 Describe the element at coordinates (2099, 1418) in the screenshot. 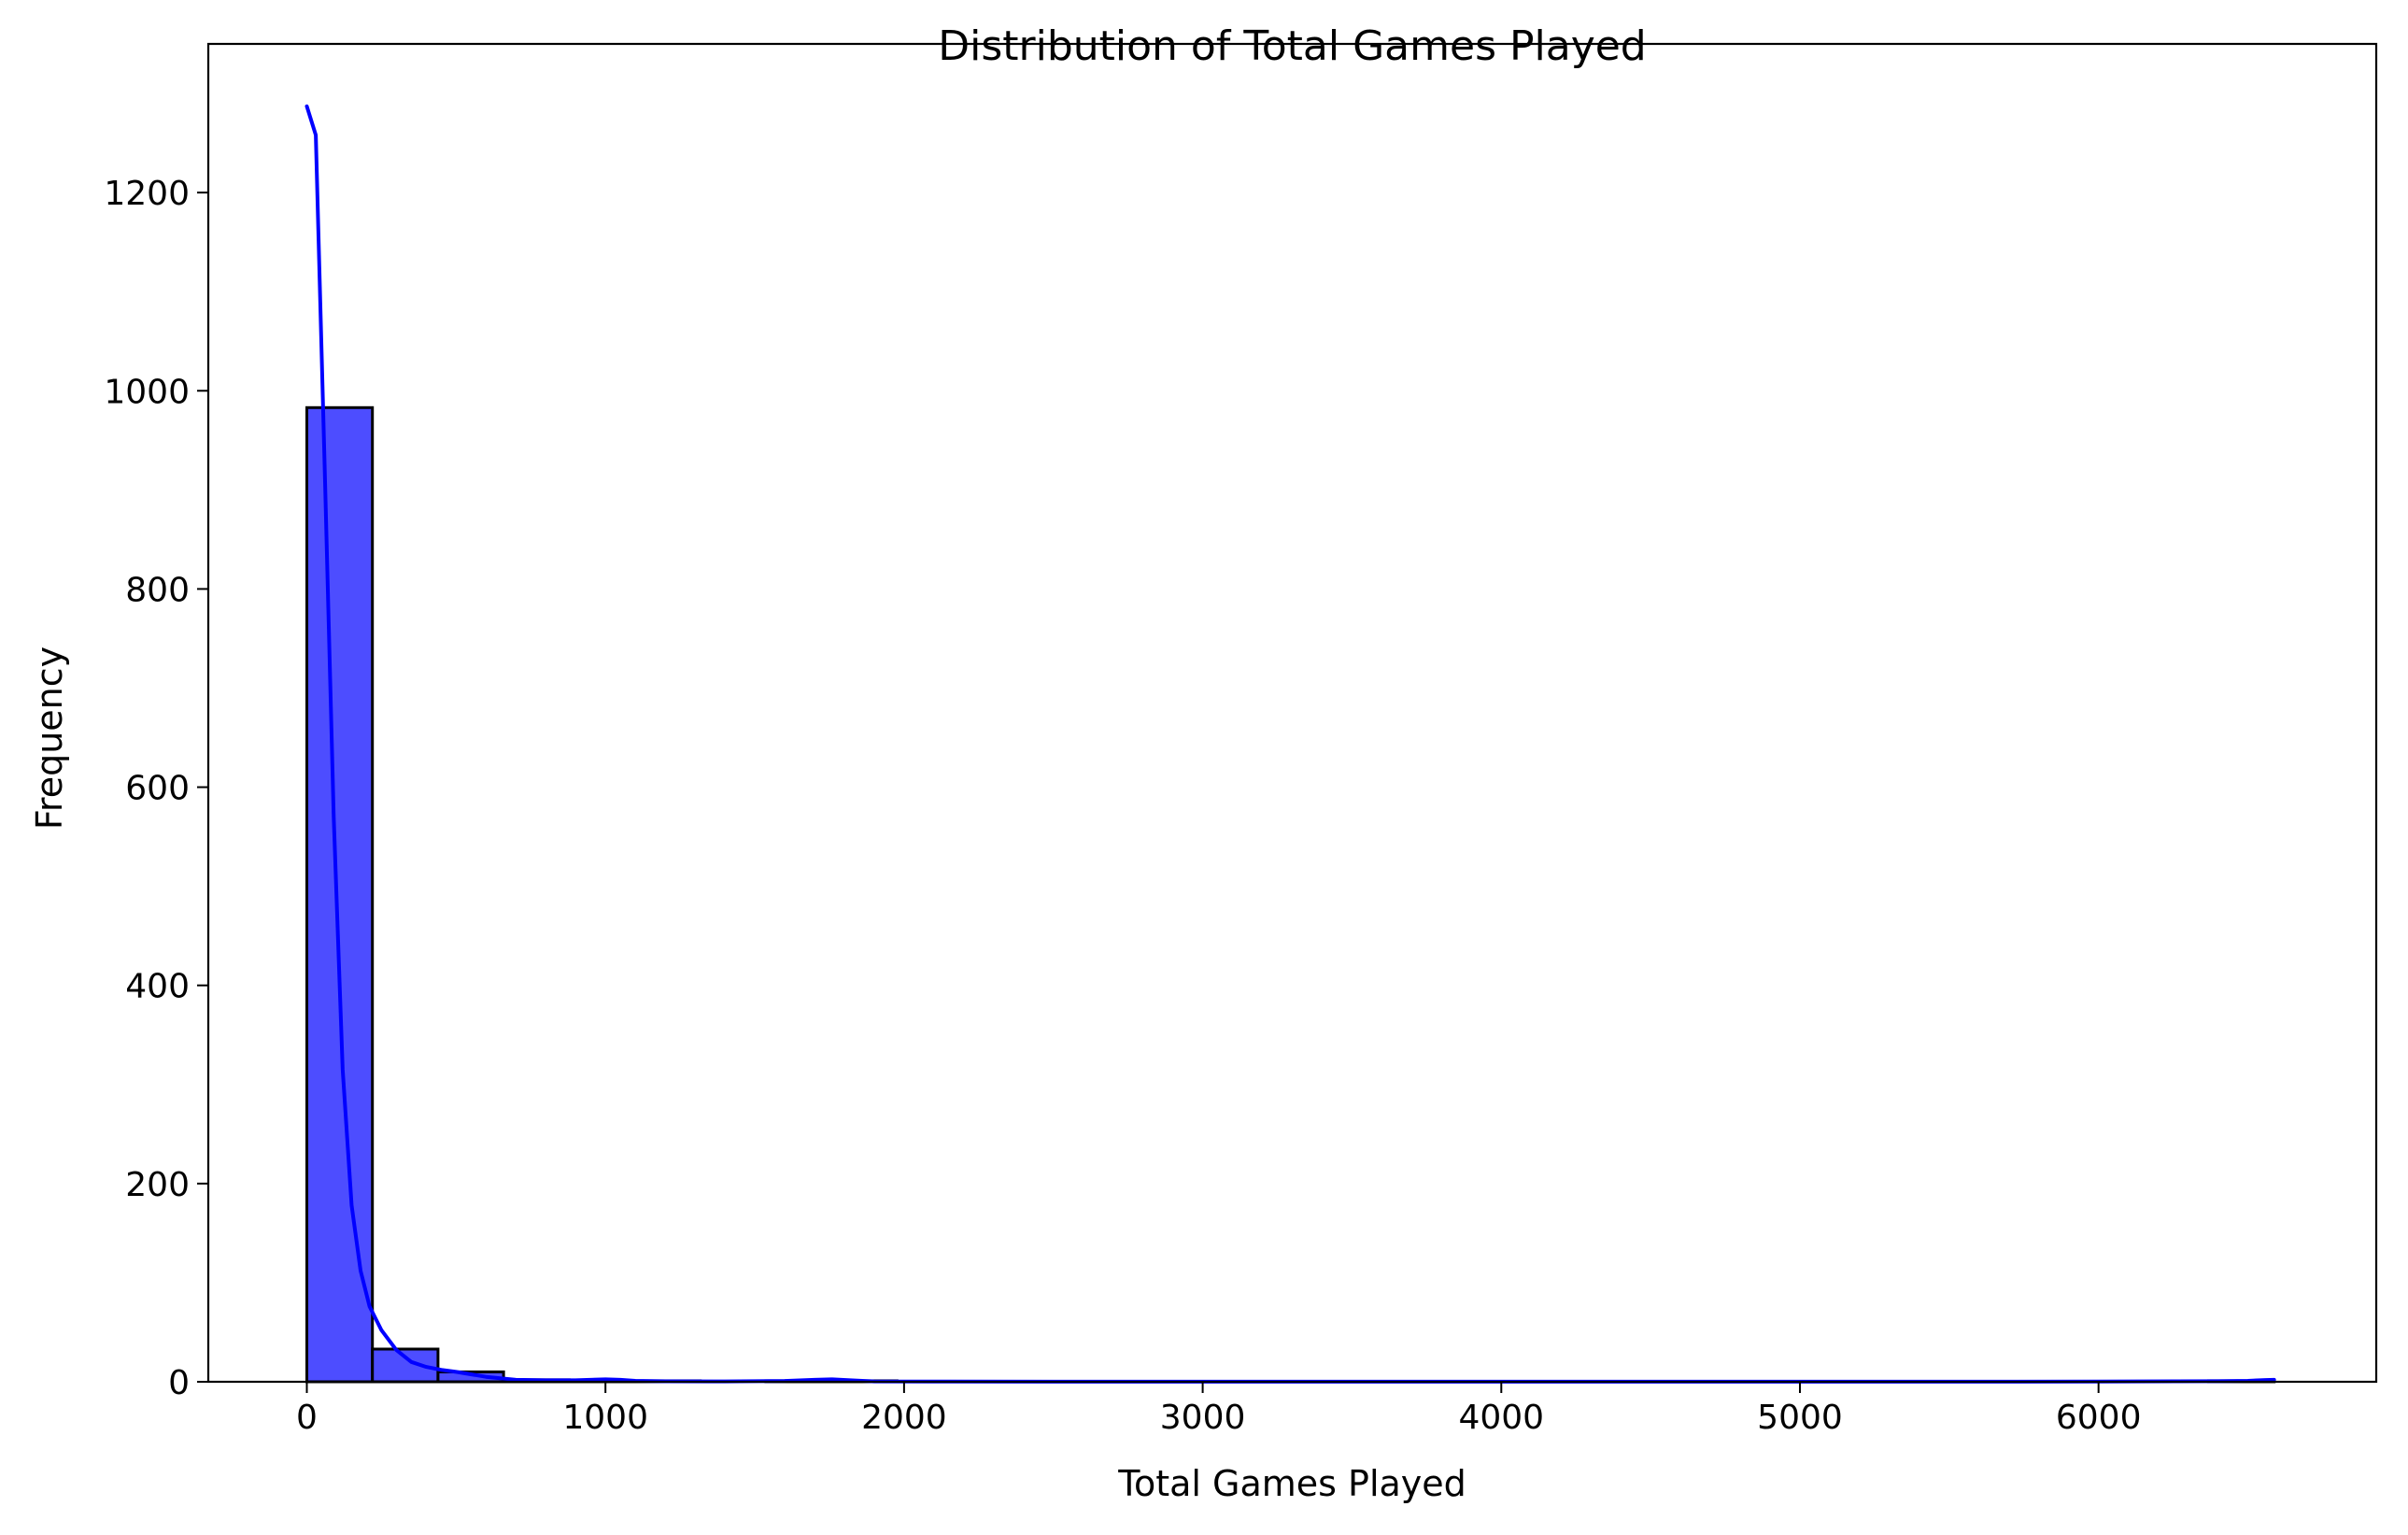

I see `x-tick-label: 6000` at that location.